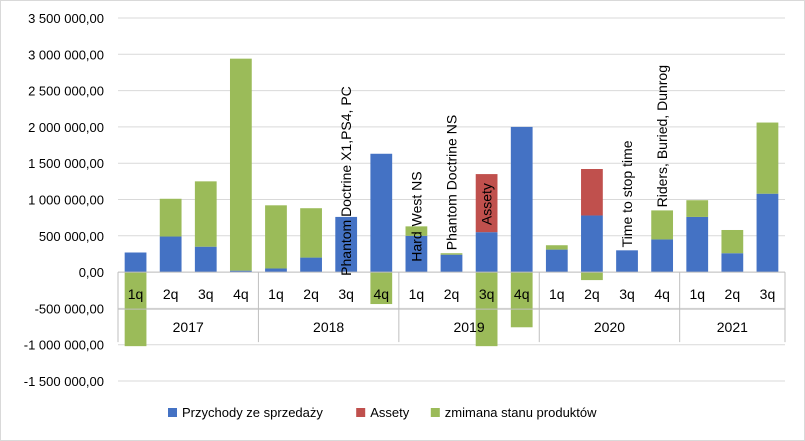 Image resolution: width=805 pixels, height=441 pixels. Describe the element at coordinates (662, 136) in the screenshot. I see `annotation-label: Riders, Buried, Dunrog` at that location.